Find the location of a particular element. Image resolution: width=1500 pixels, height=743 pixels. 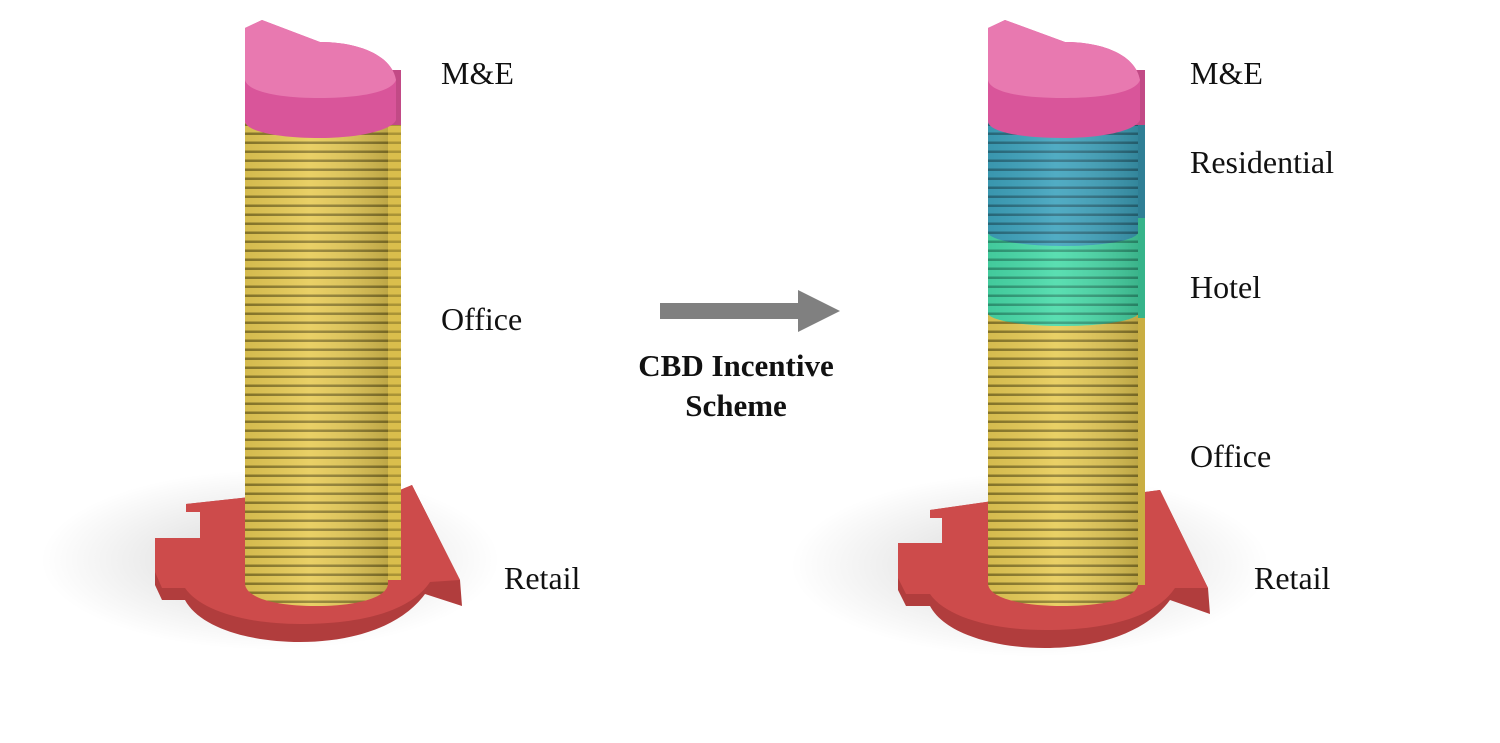

right-residential-segment is located at coordinates (1063, 173).